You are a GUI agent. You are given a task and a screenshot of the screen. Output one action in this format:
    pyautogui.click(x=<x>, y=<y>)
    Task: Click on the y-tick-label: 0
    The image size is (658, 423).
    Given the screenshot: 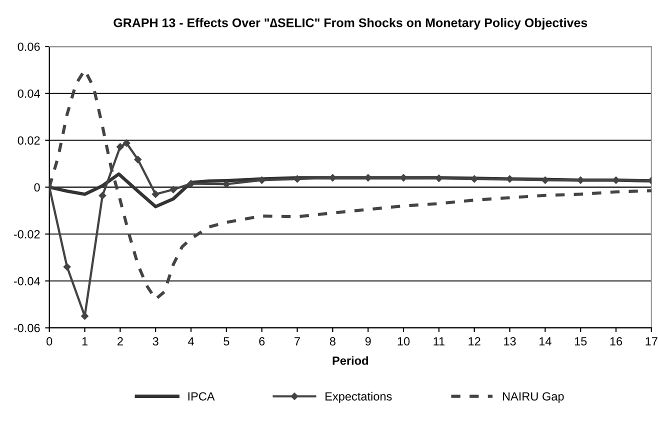 What is the action you would take?
    pyautogui.click(x=37, y=187)
    